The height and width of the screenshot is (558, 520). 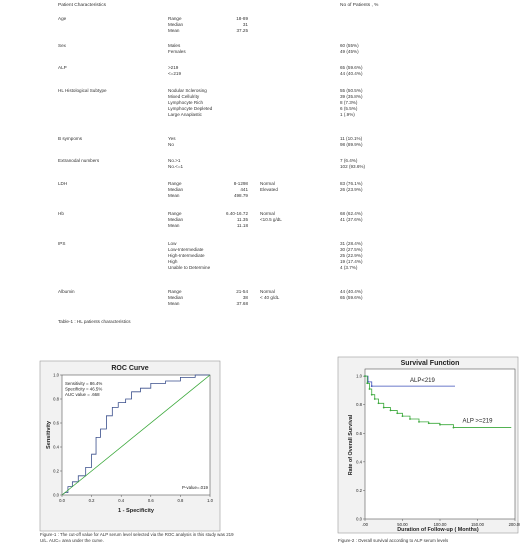 What do you see at coordinates (187, 90) in the screenshot?
I see `row-label: Nodular Sclerosing` at bounding box center [187, 90].